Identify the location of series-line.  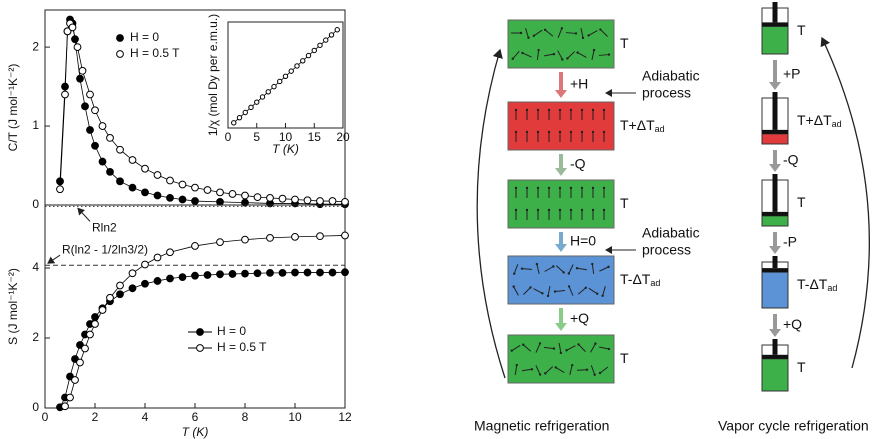
(205, 321).